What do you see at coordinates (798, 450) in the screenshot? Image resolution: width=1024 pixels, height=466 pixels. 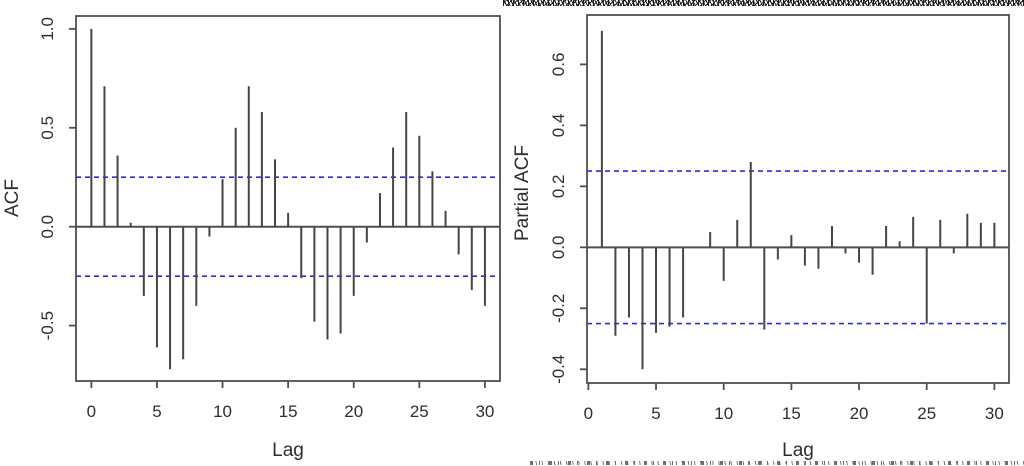 I see `pacf-xaxis-title: Lag` at bounding box center [798, 450].